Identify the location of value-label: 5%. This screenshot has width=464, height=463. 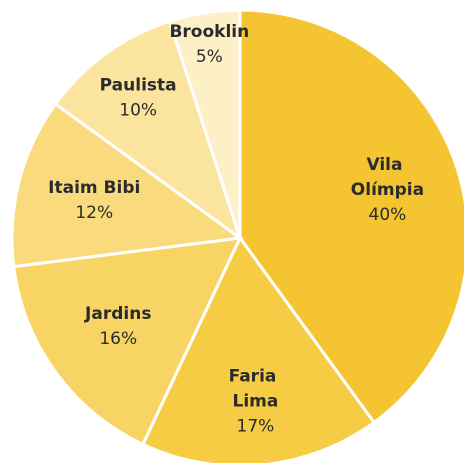
(209, 57).